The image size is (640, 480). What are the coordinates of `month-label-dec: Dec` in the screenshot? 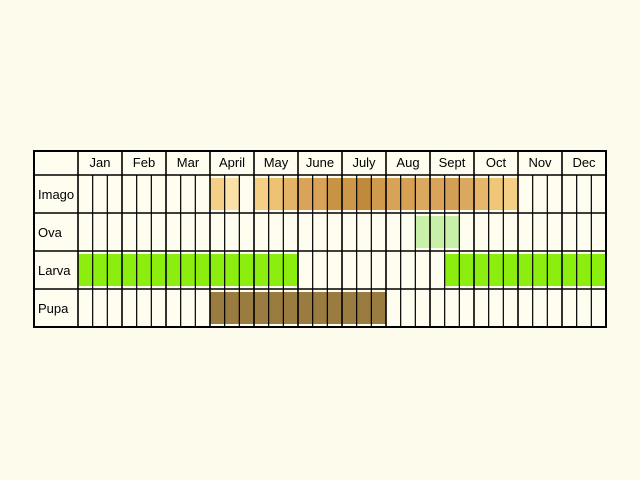 It's located at (584, 162).